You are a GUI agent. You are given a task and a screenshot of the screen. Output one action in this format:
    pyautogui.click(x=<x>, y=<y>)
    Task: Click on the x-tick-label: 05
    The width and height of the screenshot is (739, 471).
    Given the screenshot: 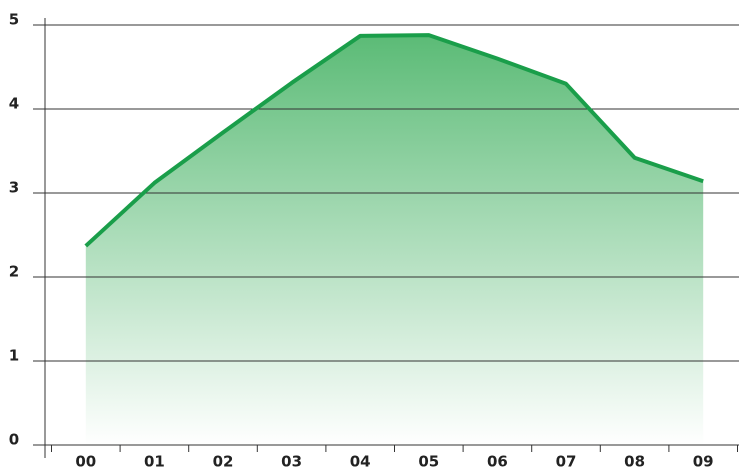 What is the action you would take?
    pyautogui.click(x=428, y=462)
    